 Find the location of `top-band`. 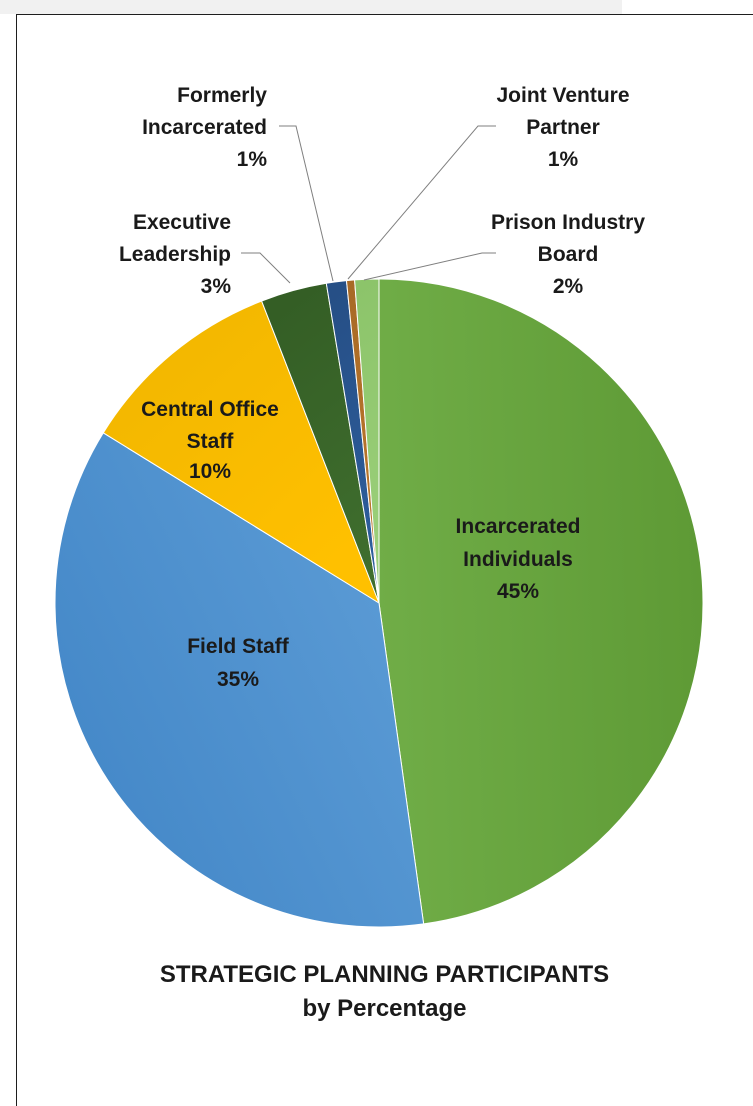

top-band is located at coordinates (311, 7).